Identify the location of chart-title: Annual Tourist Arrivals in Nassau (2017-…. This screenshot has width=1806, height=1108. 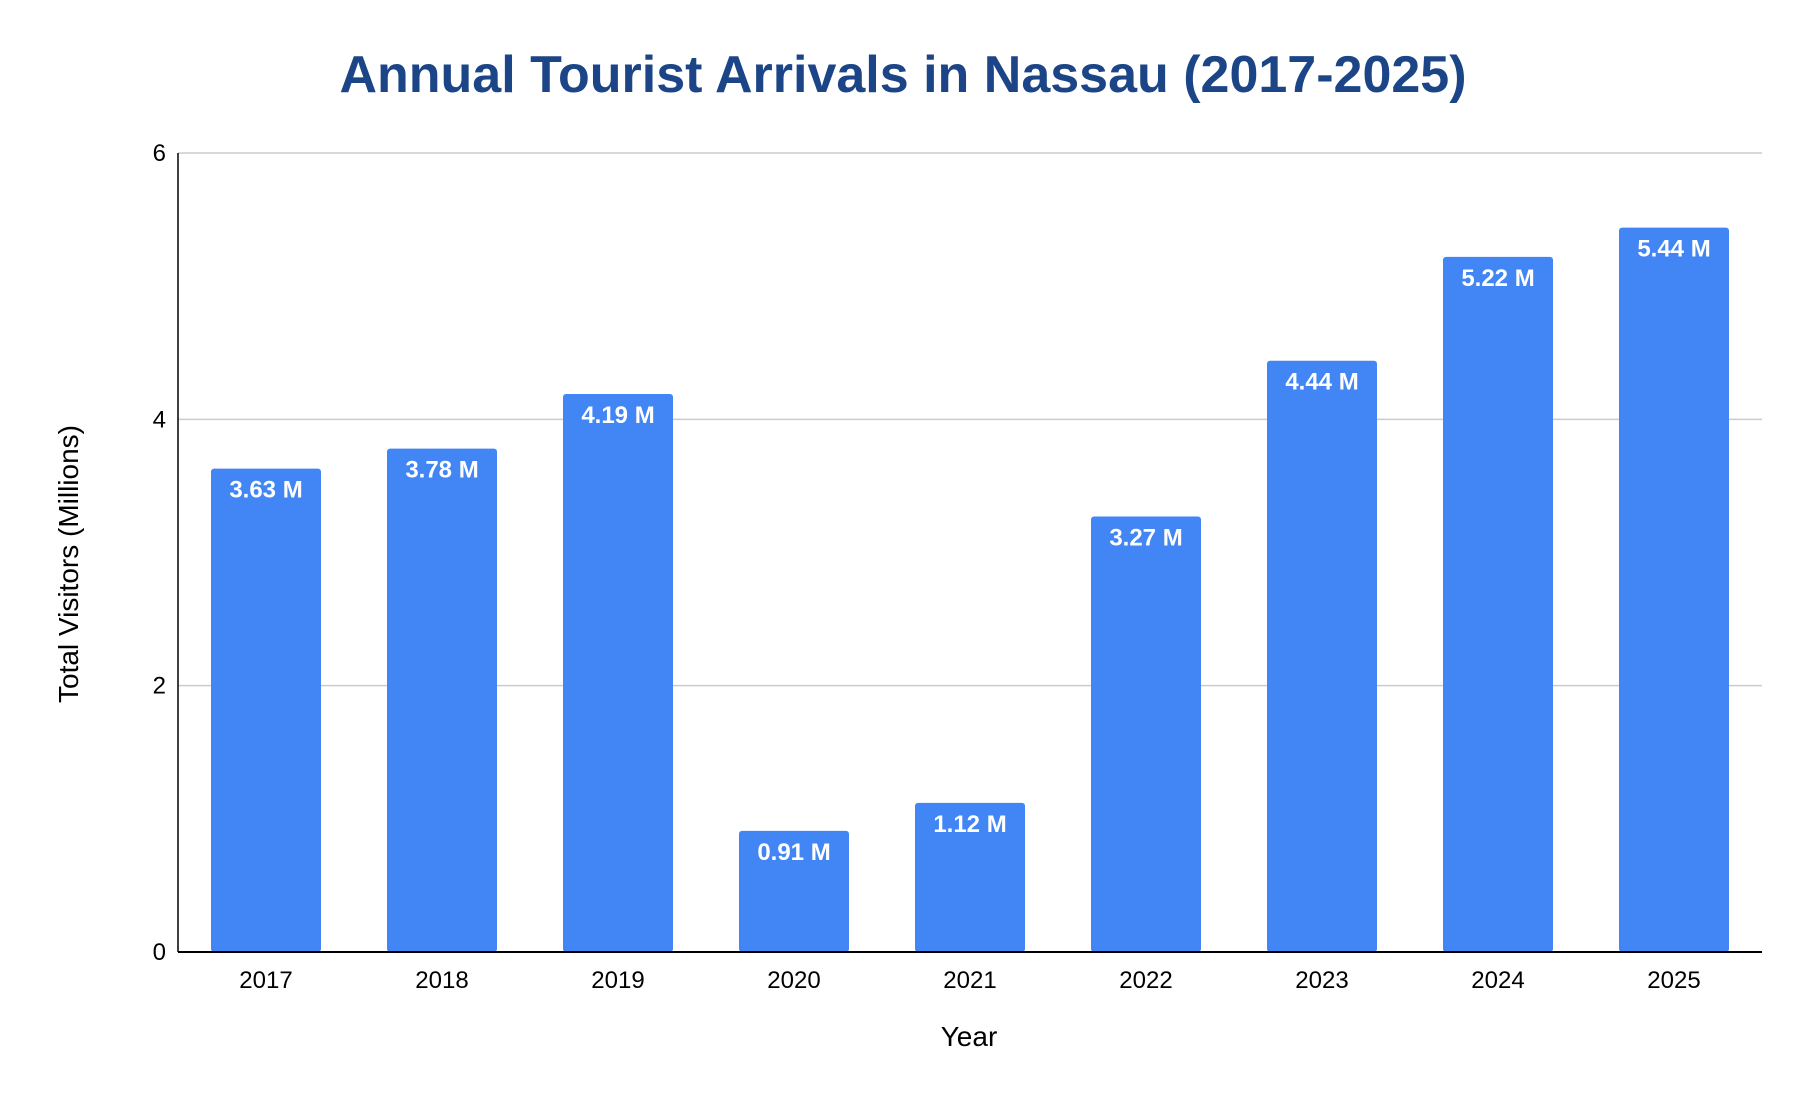
(902, 75).